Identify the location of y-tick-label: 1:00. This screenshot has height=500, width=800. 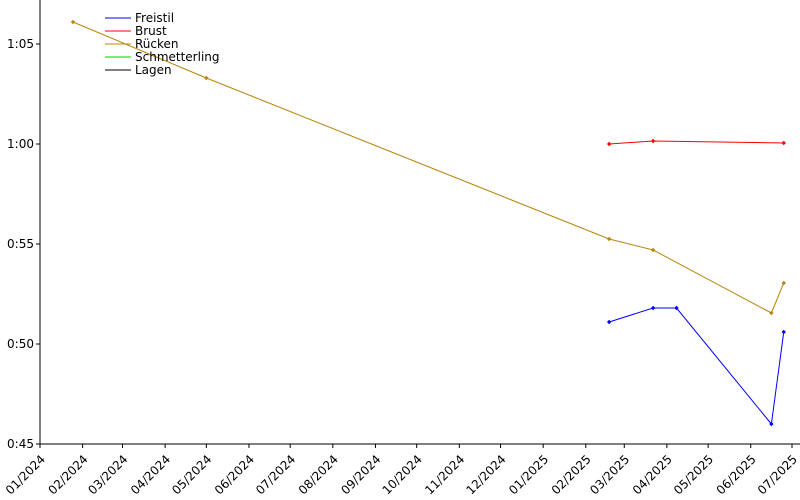
(20, 144).